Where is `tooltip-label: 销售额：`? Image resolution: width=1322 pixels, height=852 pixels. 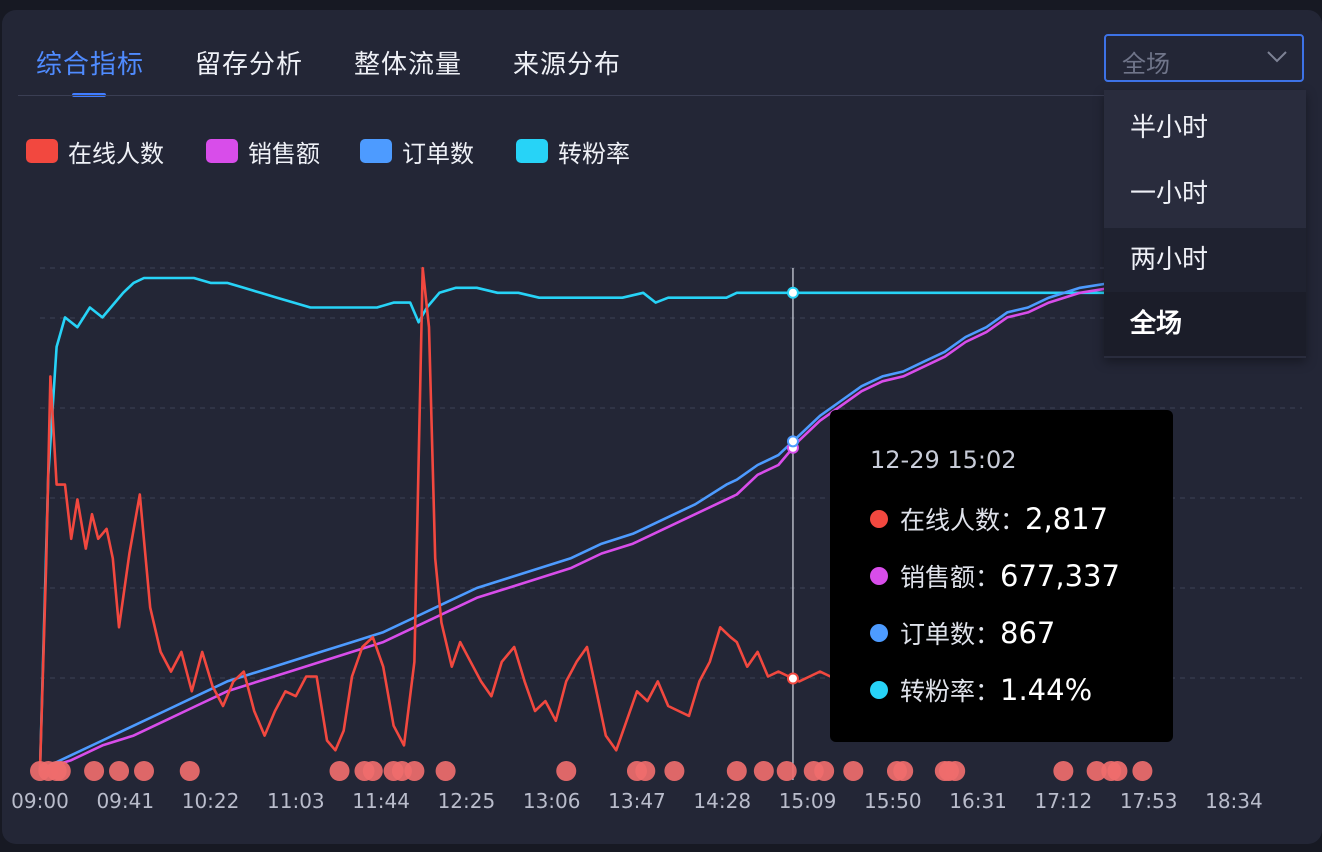 tooltip-label: 销售额： is located at coordinates (950, 577).